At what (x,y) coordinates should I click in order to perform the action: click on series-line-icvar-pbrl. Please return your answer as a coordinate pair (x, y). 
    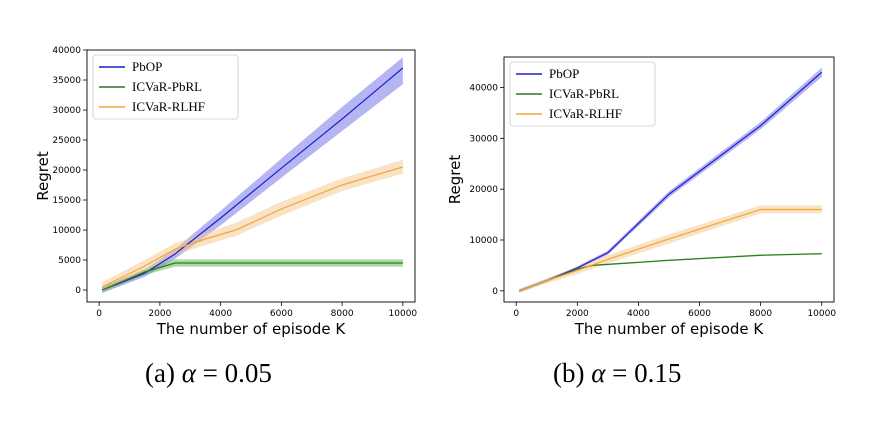
    Looking at the image, I should click on (252, 276).